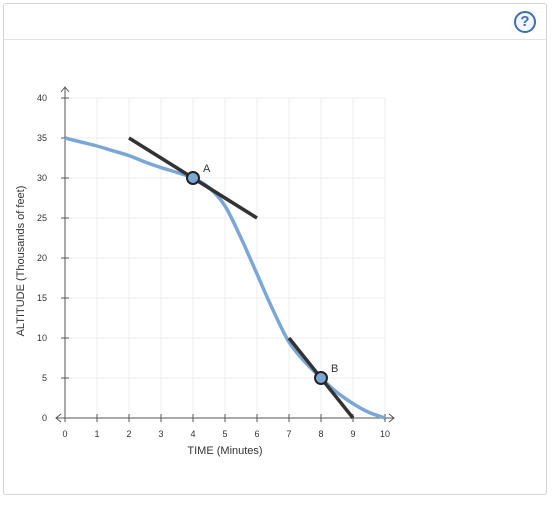  What do you see at coordinates (42, 98) in the screenshot?
I see `y-tick-label: 40` at bounding box center [42, 98].